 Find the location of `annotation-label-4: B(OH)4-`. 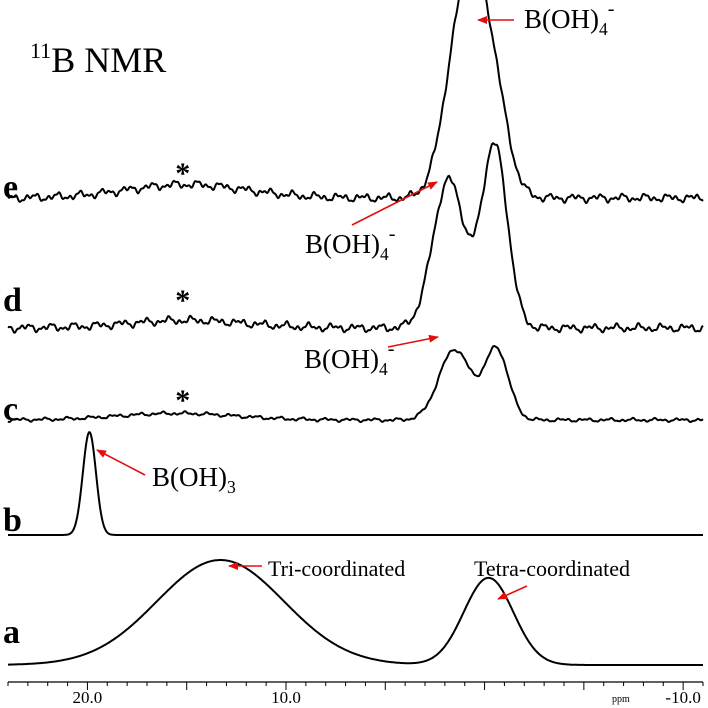

annotation-label-4: B(OH)4- is located at coordinates (349, 358).